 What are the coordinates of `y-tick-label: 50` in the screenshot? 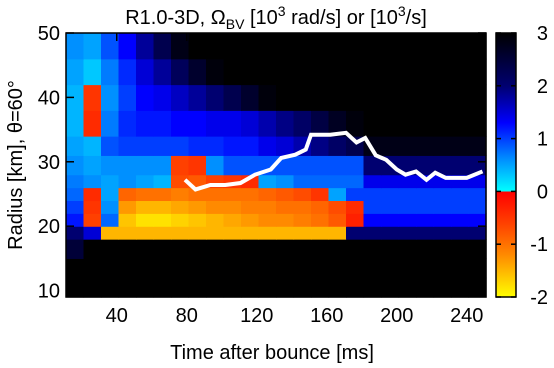 It's located at (49, 34).